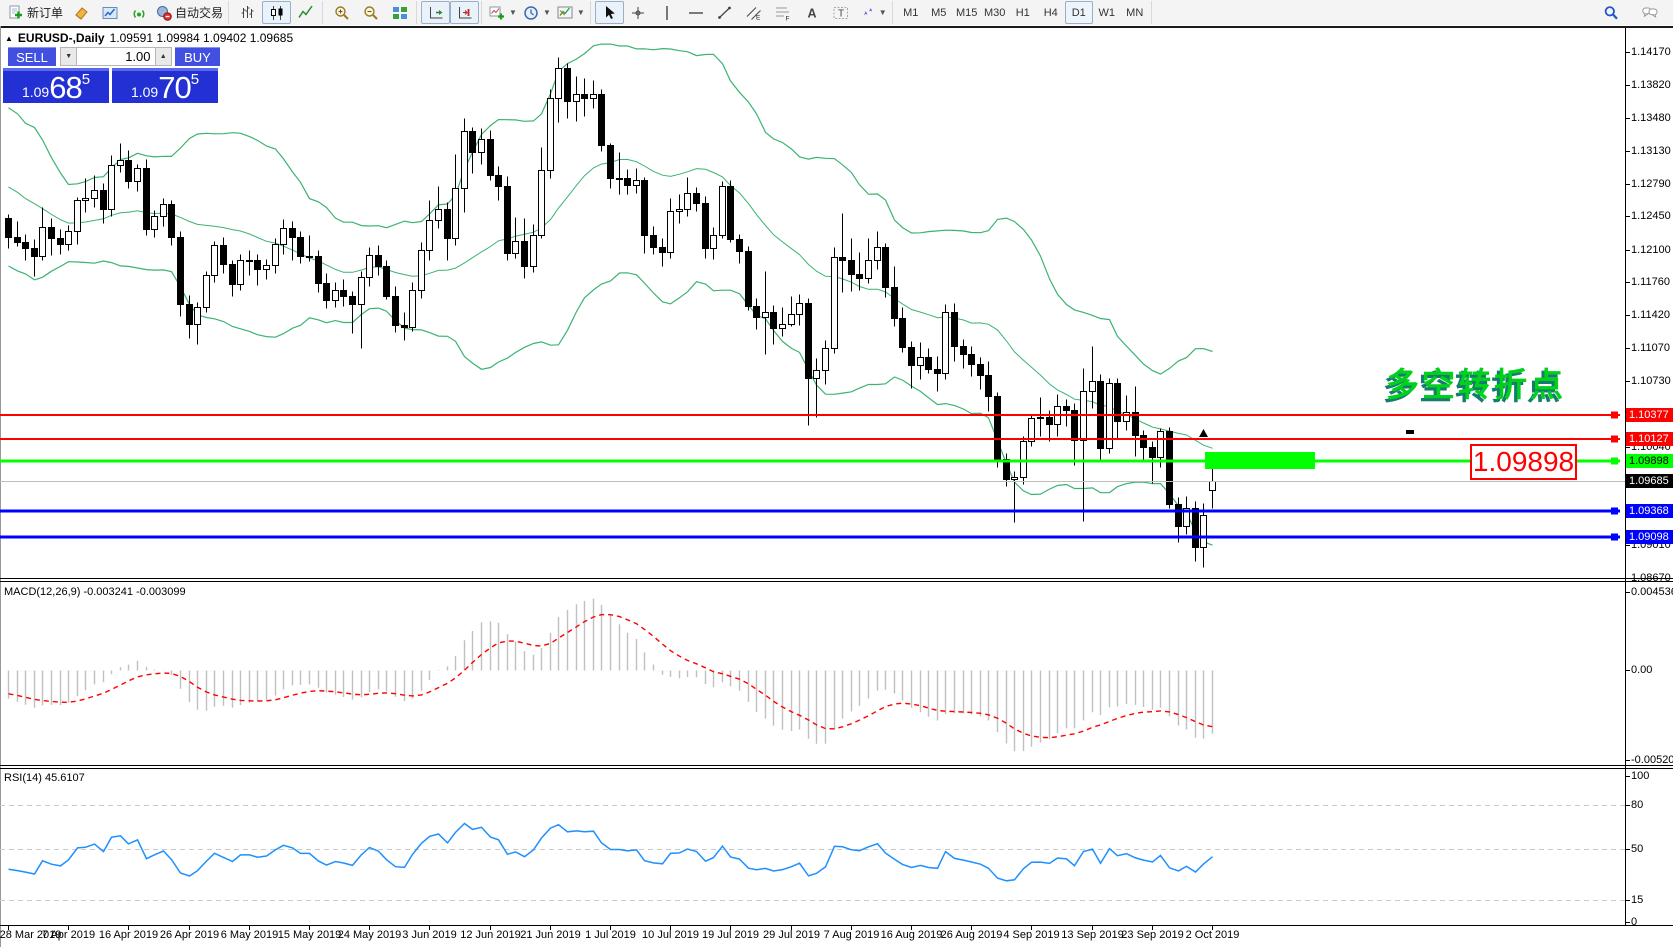 The height and width of the screenshot is (947, 1673). Describe the element at coordinates (1078, 12) in the screenshot. I see `timeframe-d1: D1` at that location.